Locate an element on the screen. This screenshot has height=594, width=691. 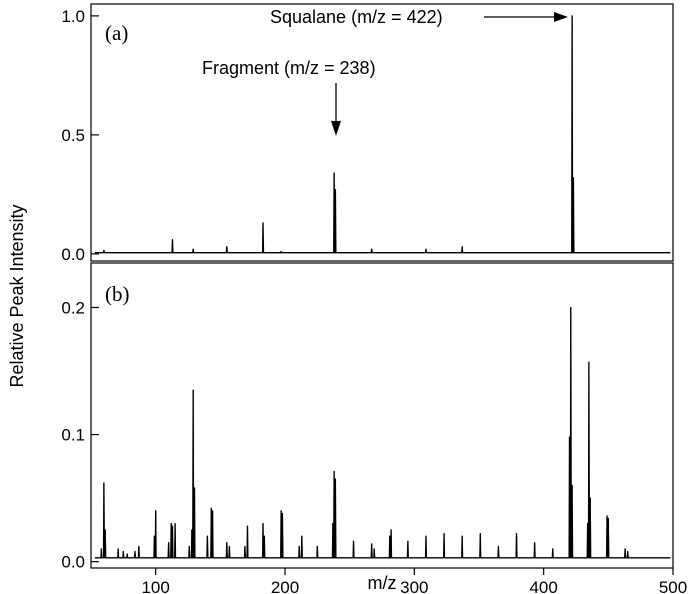
panel-b-y-axis: 0.0 0.1 0.2 is located at coordinates (80, 435).